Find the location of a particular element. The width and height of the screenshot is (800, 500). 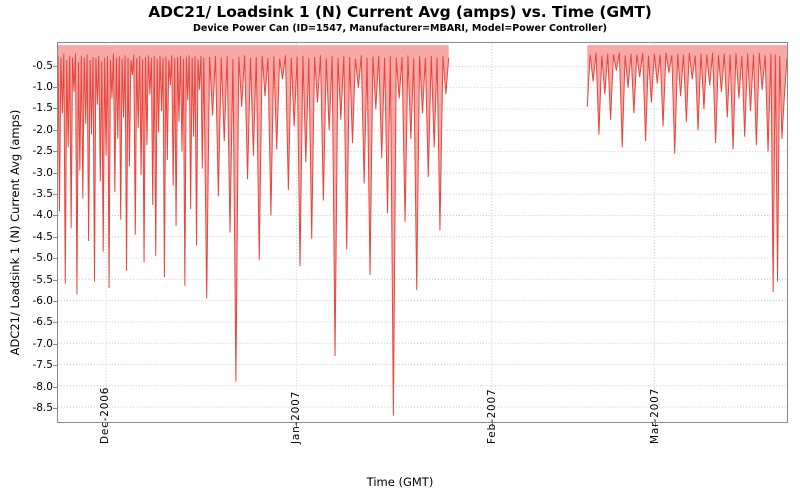

y-tick-label: -3.5 is located at coordinates (43, 194).